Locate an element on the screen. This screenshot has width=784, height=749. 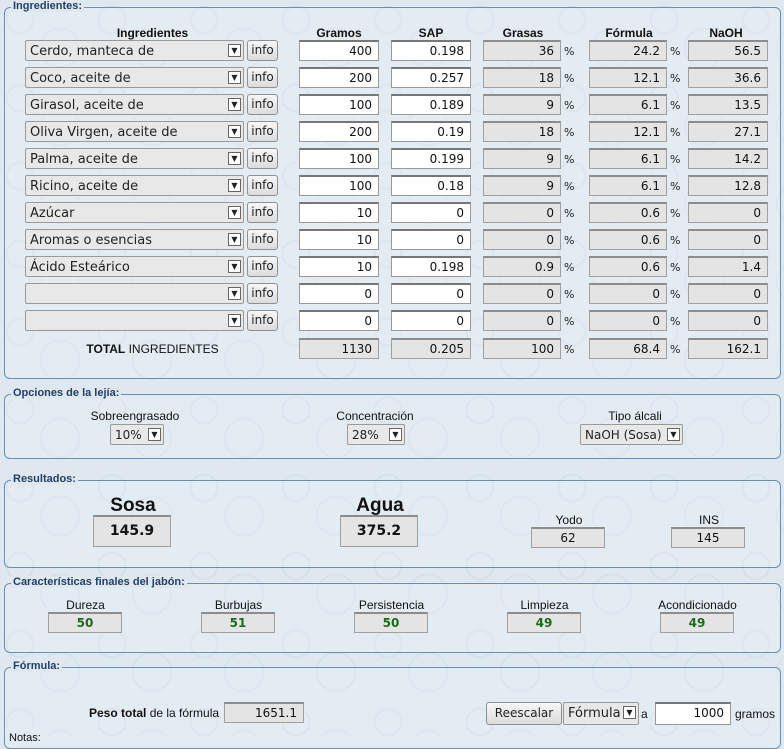
total-weight-bold: Peso total is located at coordinates (118, 713).